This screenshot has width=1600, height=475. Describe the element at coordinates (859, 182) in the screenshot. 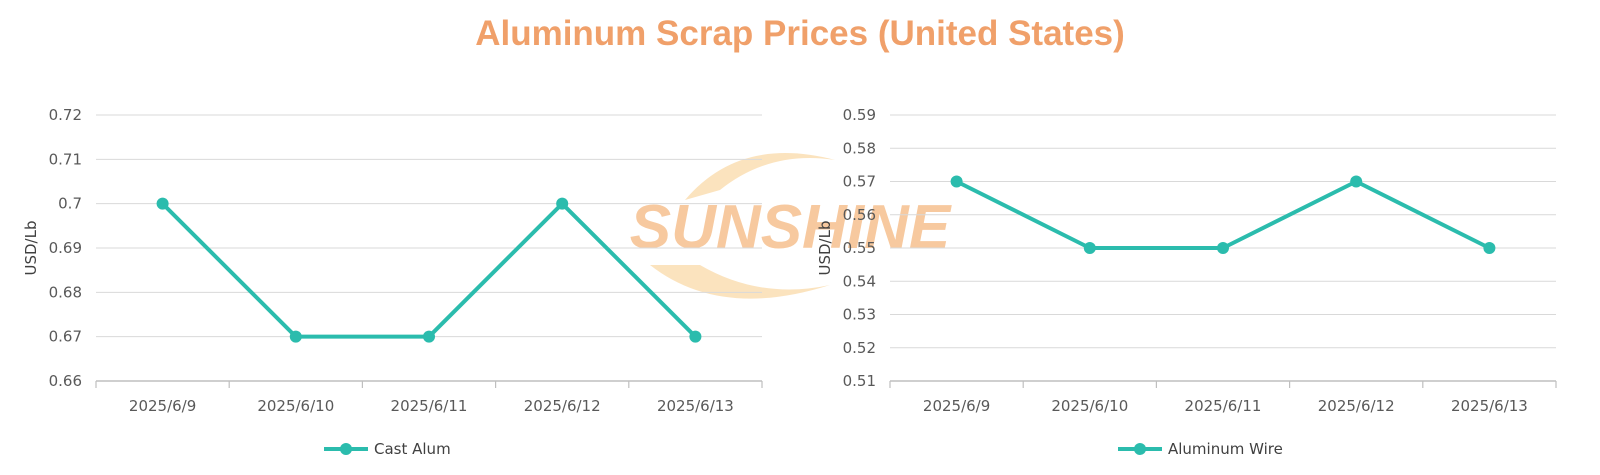

I see `y-tick-label: 0.57` at that location.